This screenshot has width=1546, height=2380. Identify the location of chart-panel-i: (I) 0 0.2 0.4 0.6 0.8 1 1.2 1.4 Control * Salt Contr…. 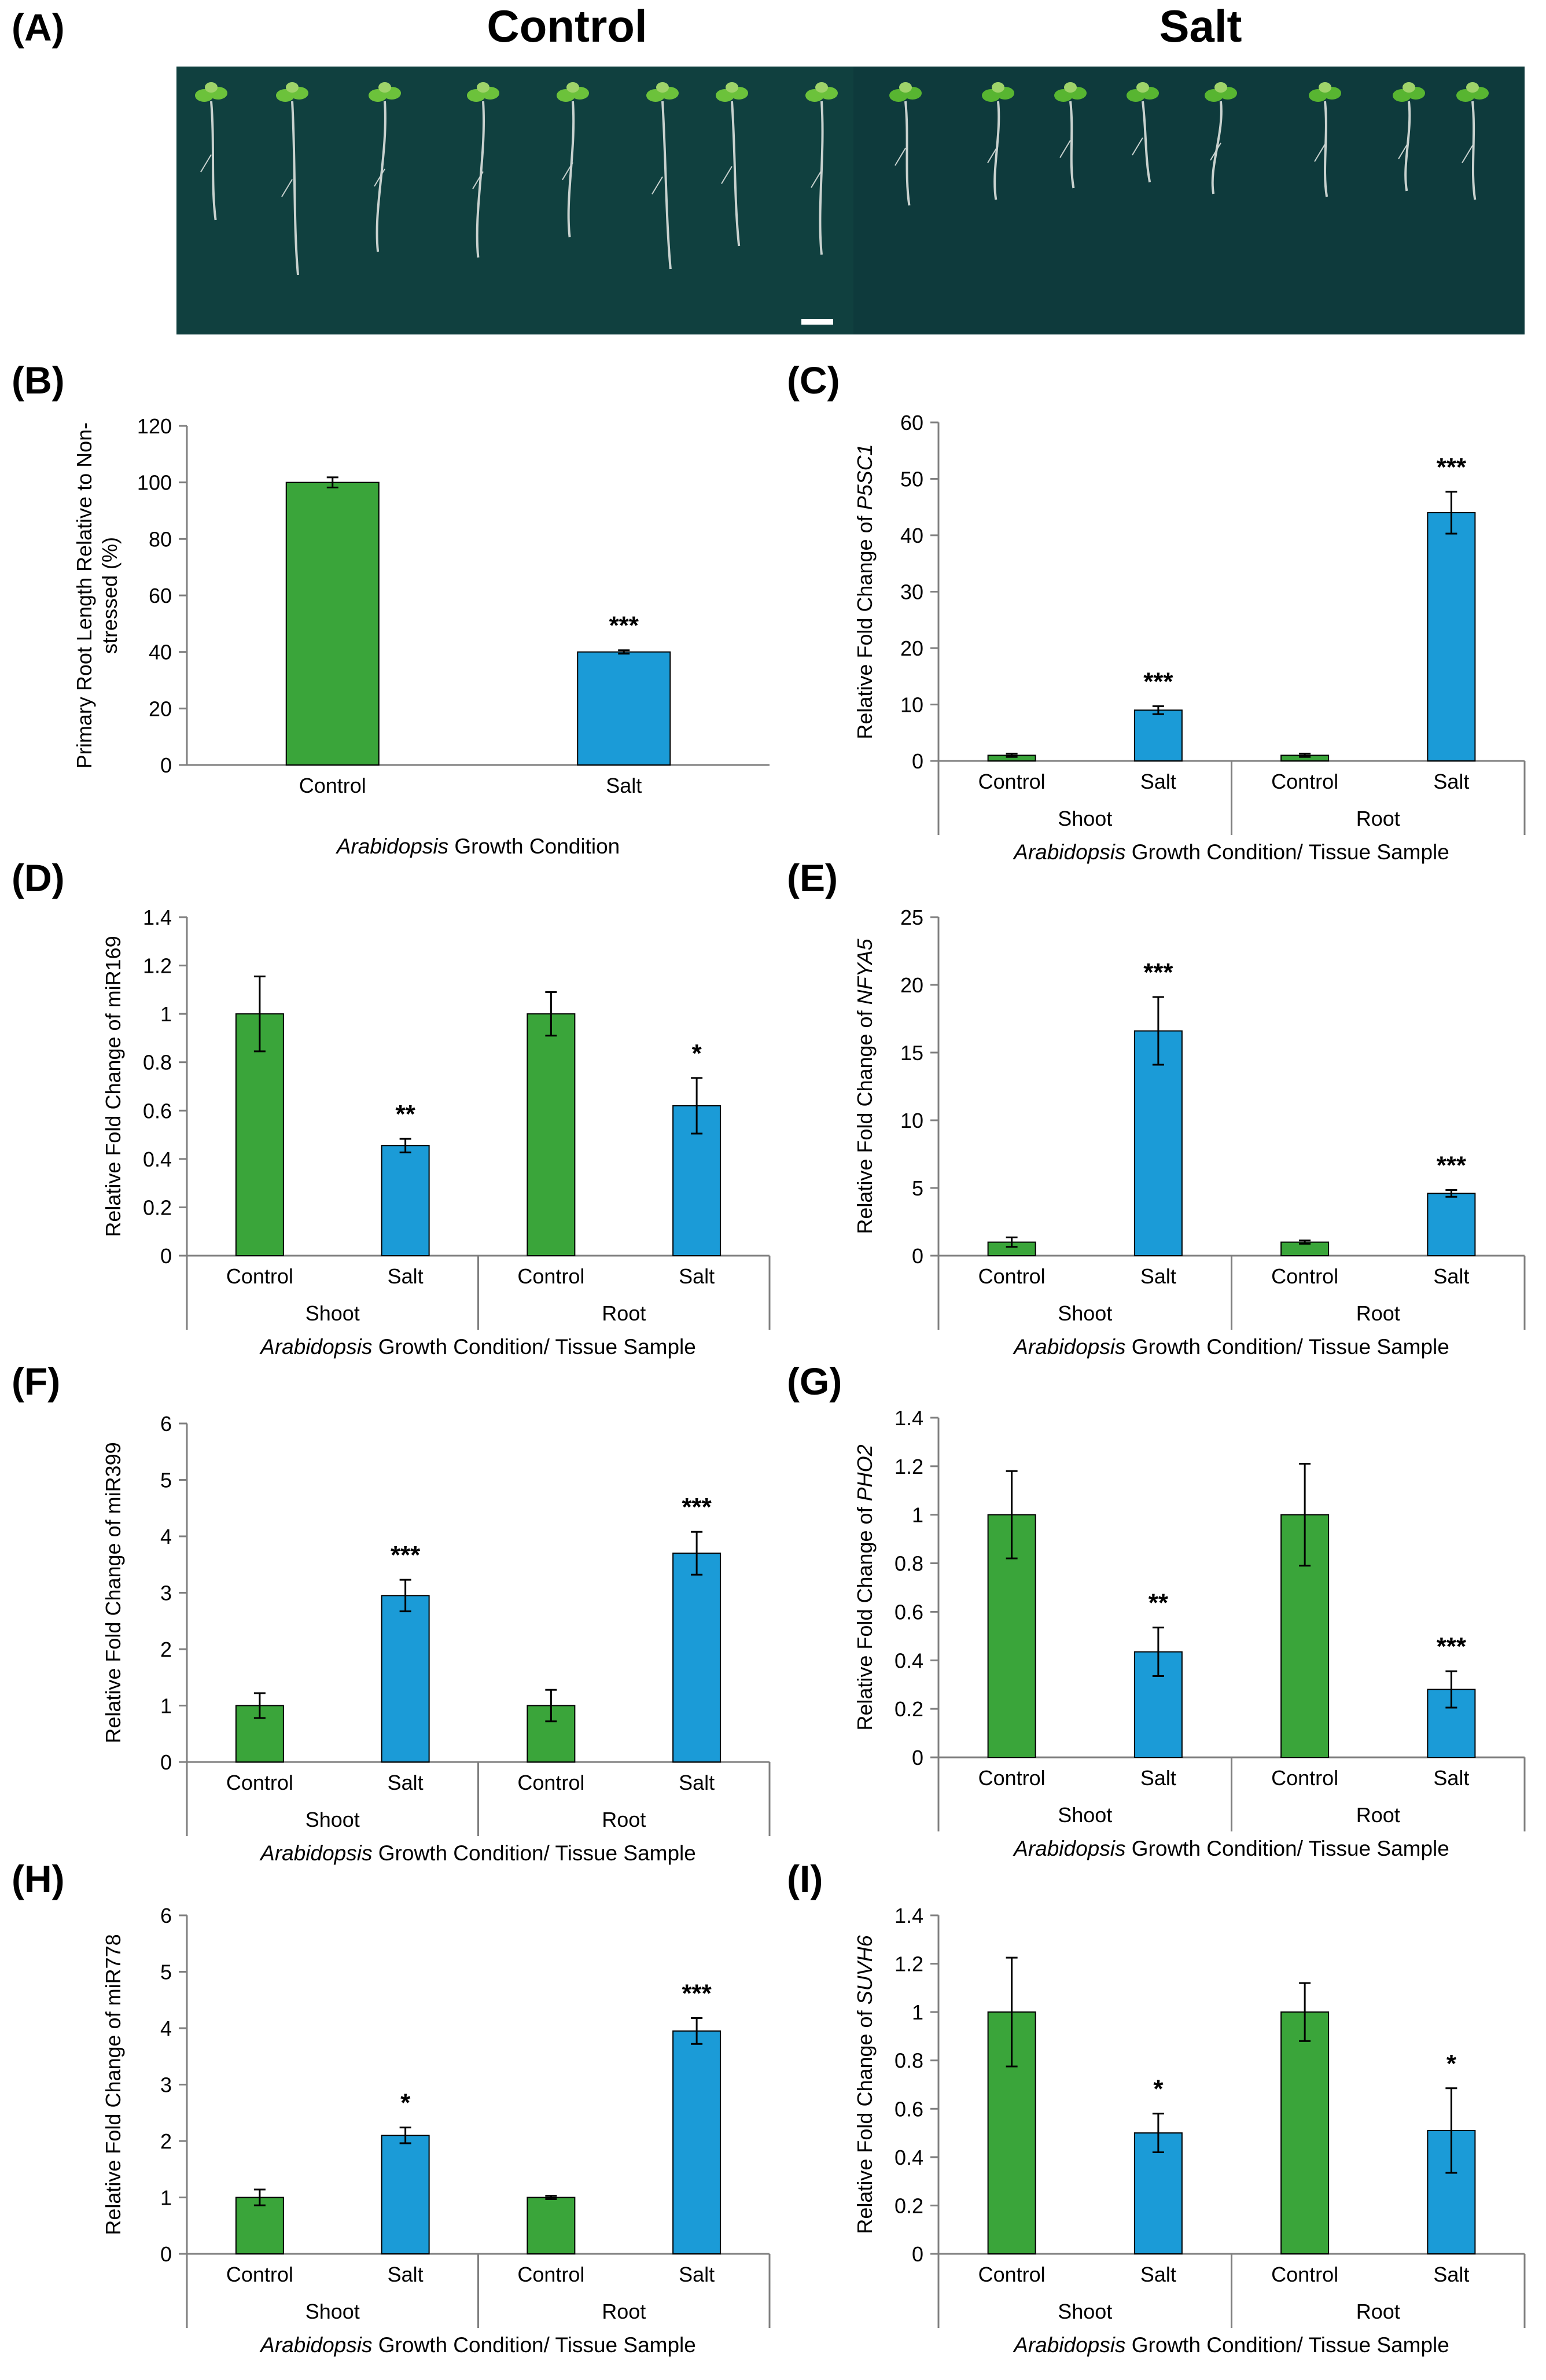
(1156, 2107).